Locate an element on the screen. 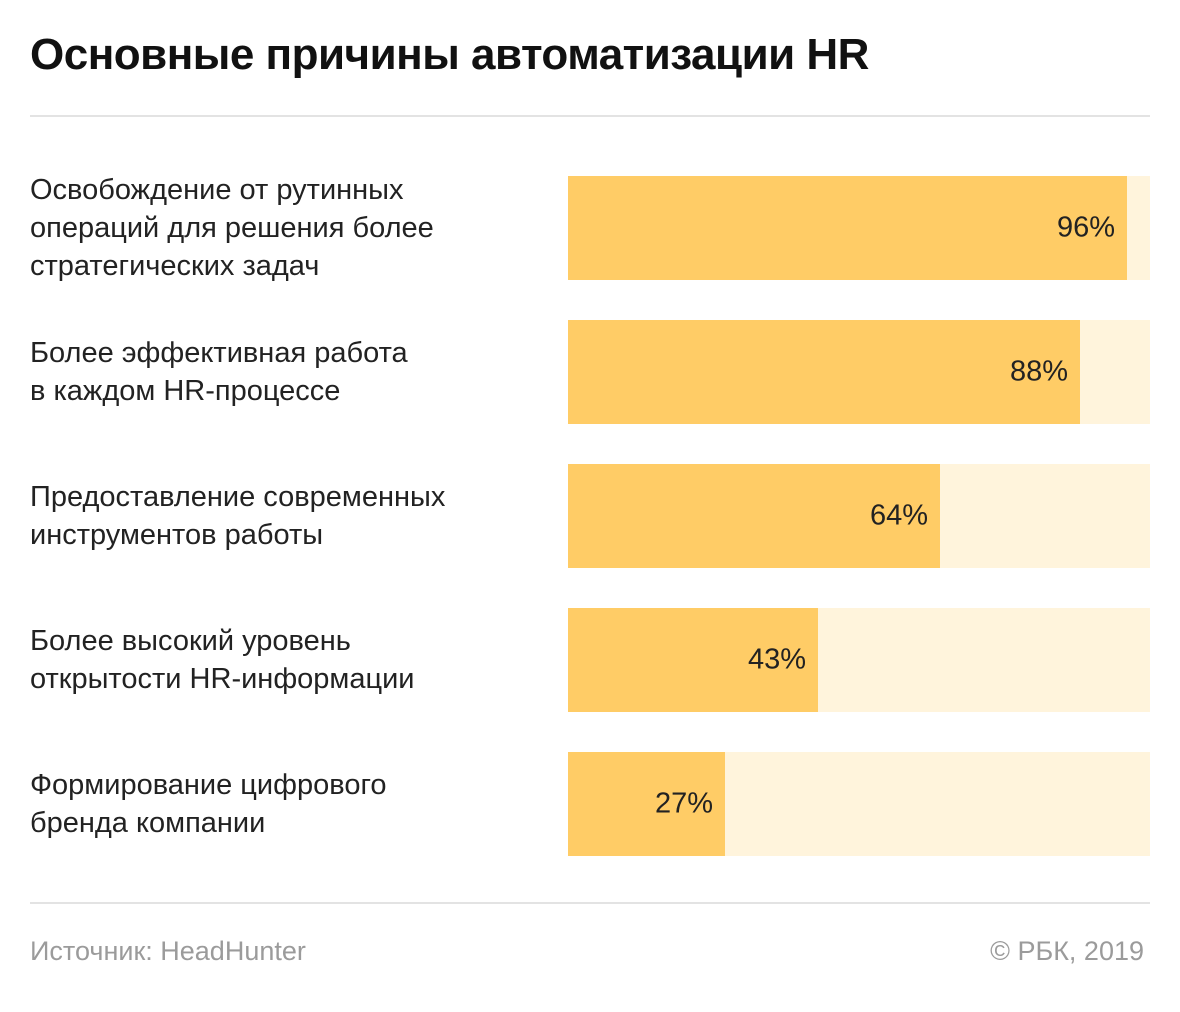  category-label-line: Освобождение от рутинных is located at coordinates (217, 190).